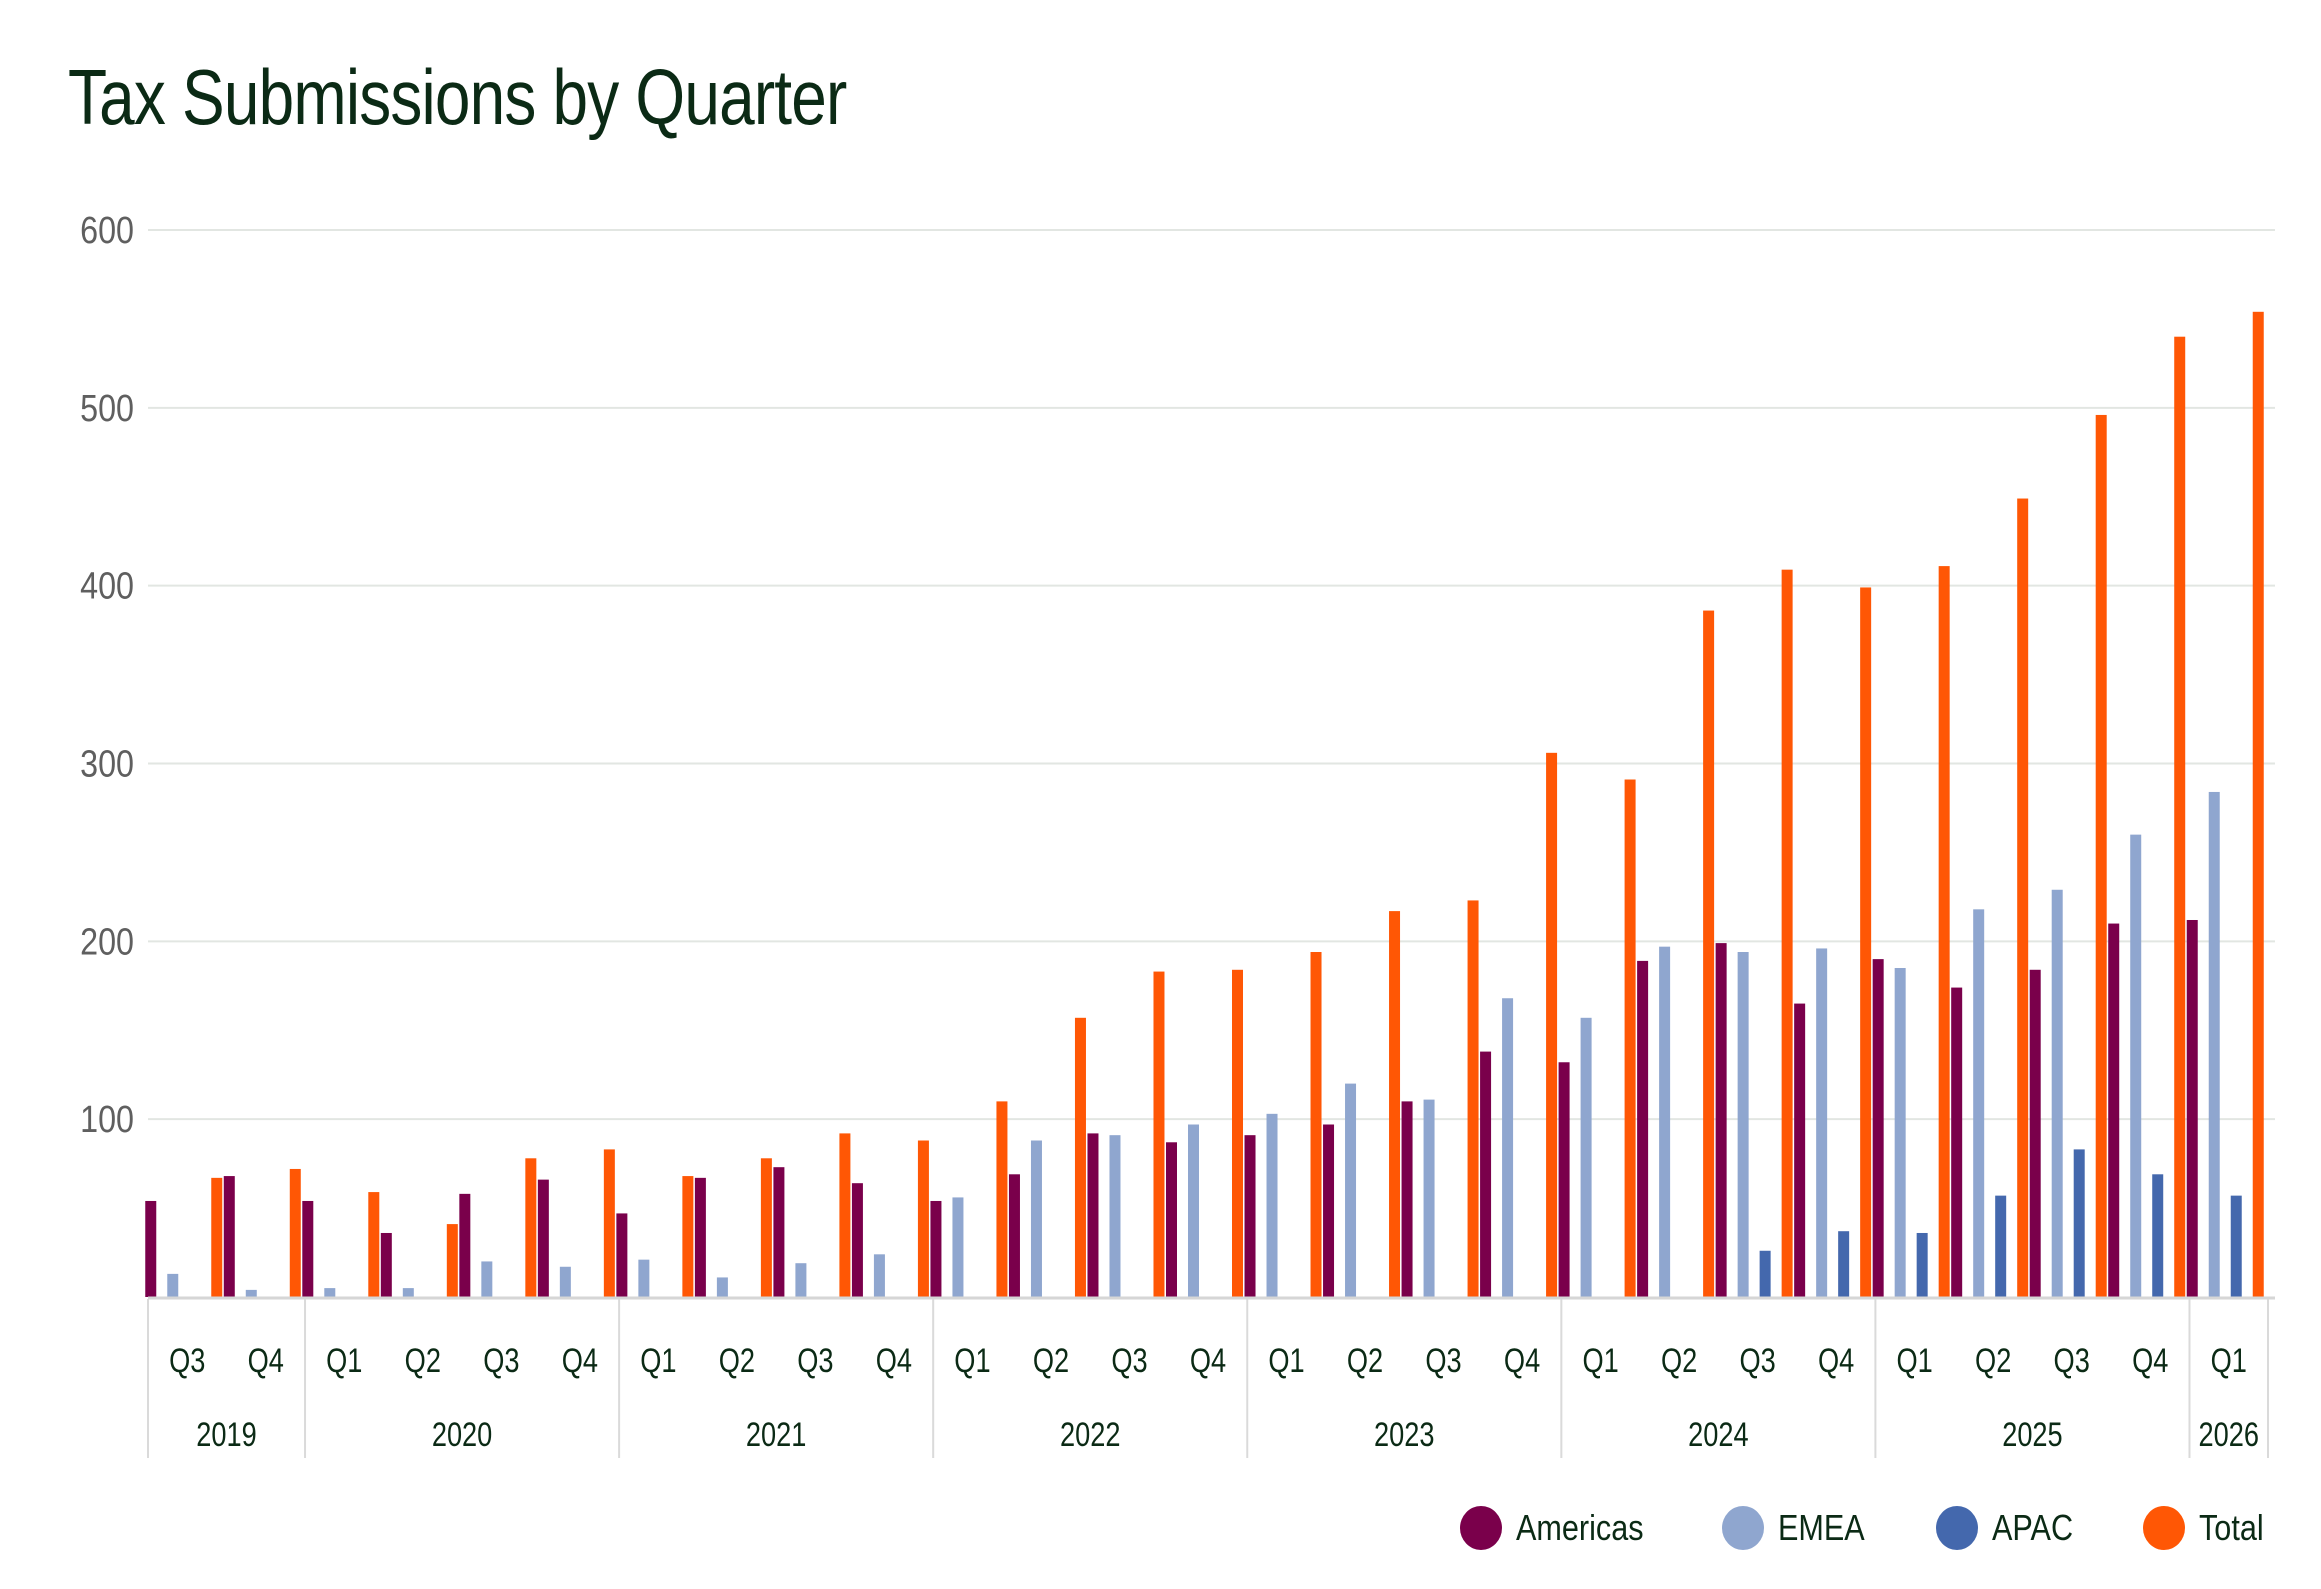  I want to click on legend-item-americas: Americas, so click(1562, 1528).